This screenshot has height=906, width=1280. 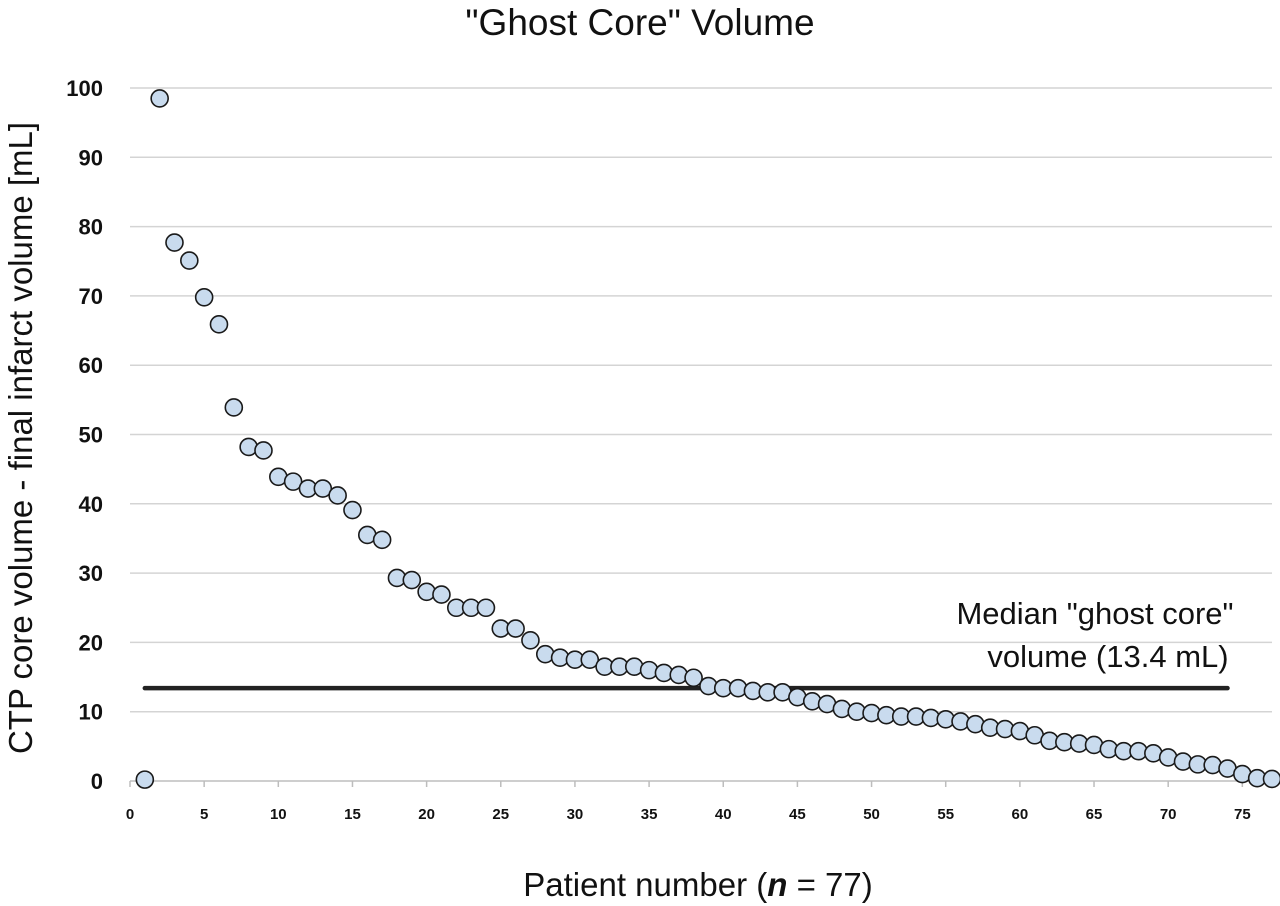 I want to click on x-axis-title: Patient number (n = 77), so click(x=697, y=884).